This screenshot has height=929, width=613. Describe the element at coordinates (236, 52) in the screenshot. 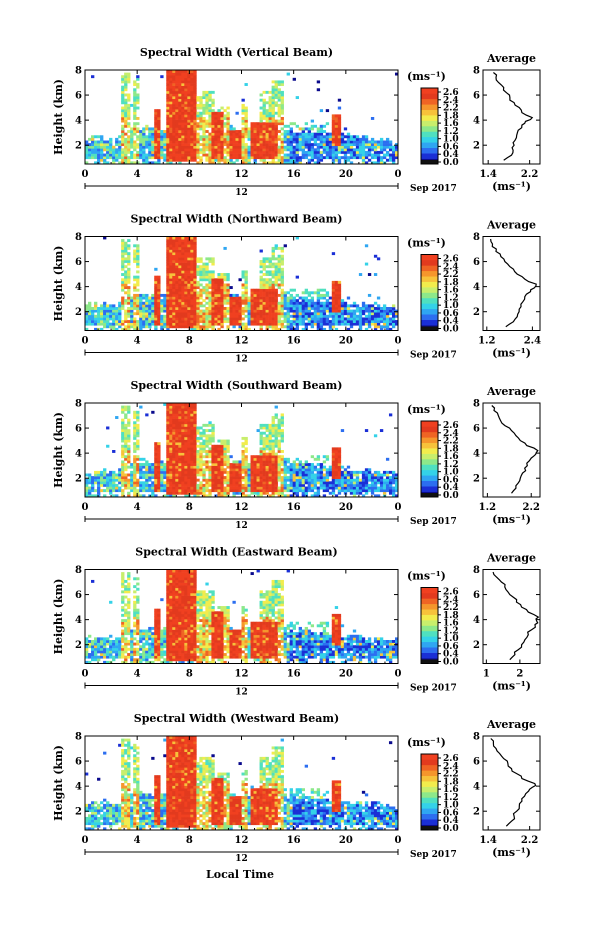

I see `panel-title: Spectral Width (Vertical Beam)` at that location.